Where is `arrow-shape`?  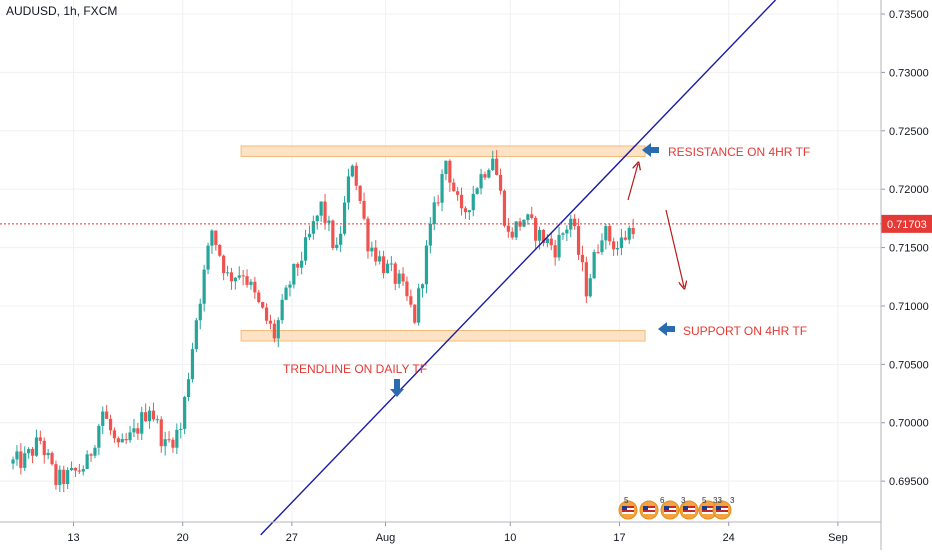
arrow-shape is located at coordinates (650, 150).